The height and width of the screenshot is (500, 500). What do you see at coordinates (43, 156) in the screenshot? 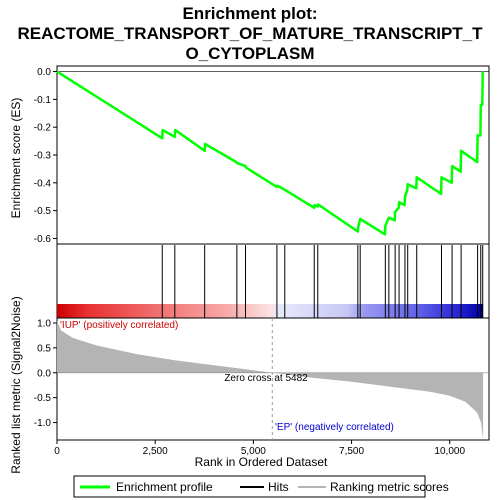
I see `es-y-tick-label: -0.3` at bounding box center [43, 156].